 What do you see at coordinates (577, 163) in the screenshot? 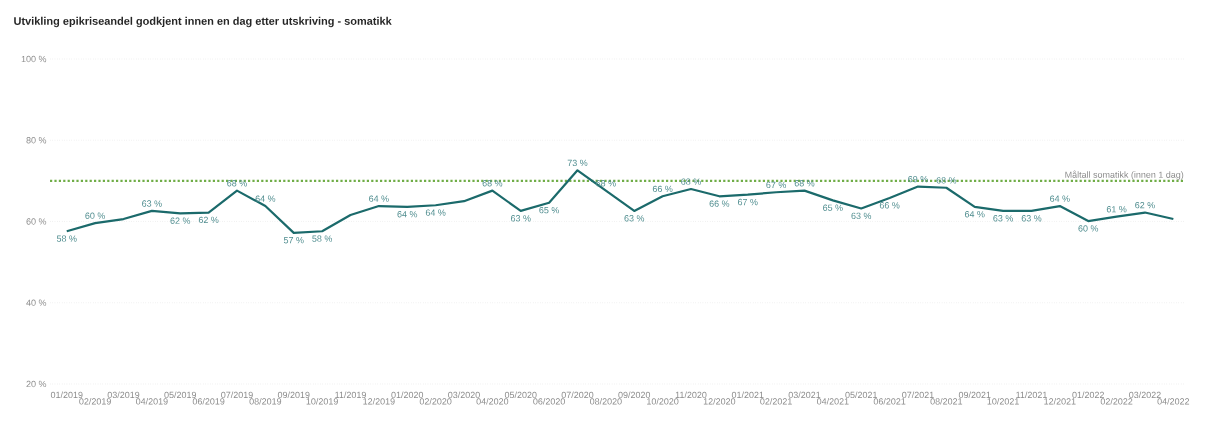
I see `data-label: 73 %` at bounding box center [577, 163].